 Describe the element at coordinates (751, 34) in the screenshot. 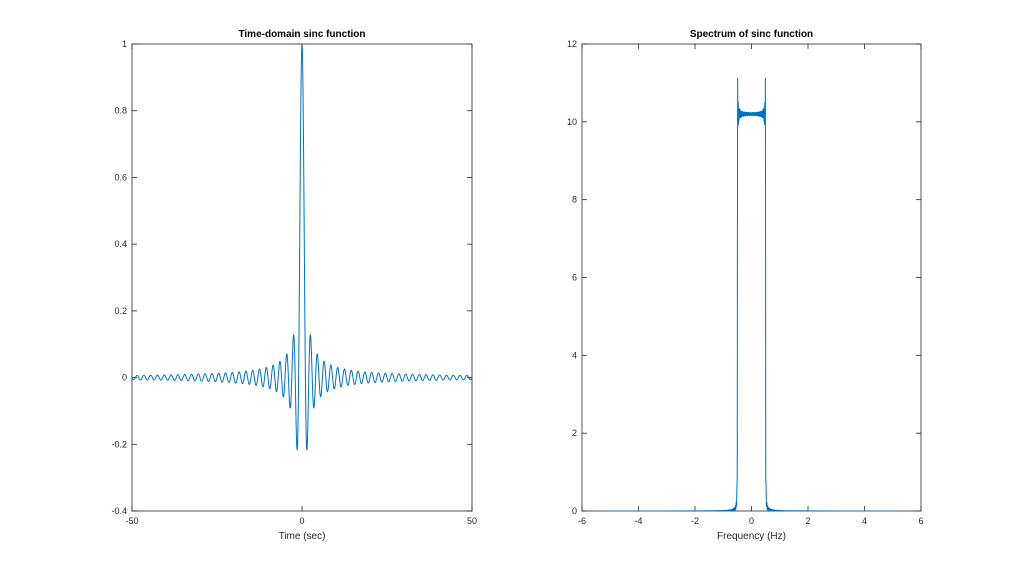

I see `spectrum-title: Spectrum of sinc function` at that location.